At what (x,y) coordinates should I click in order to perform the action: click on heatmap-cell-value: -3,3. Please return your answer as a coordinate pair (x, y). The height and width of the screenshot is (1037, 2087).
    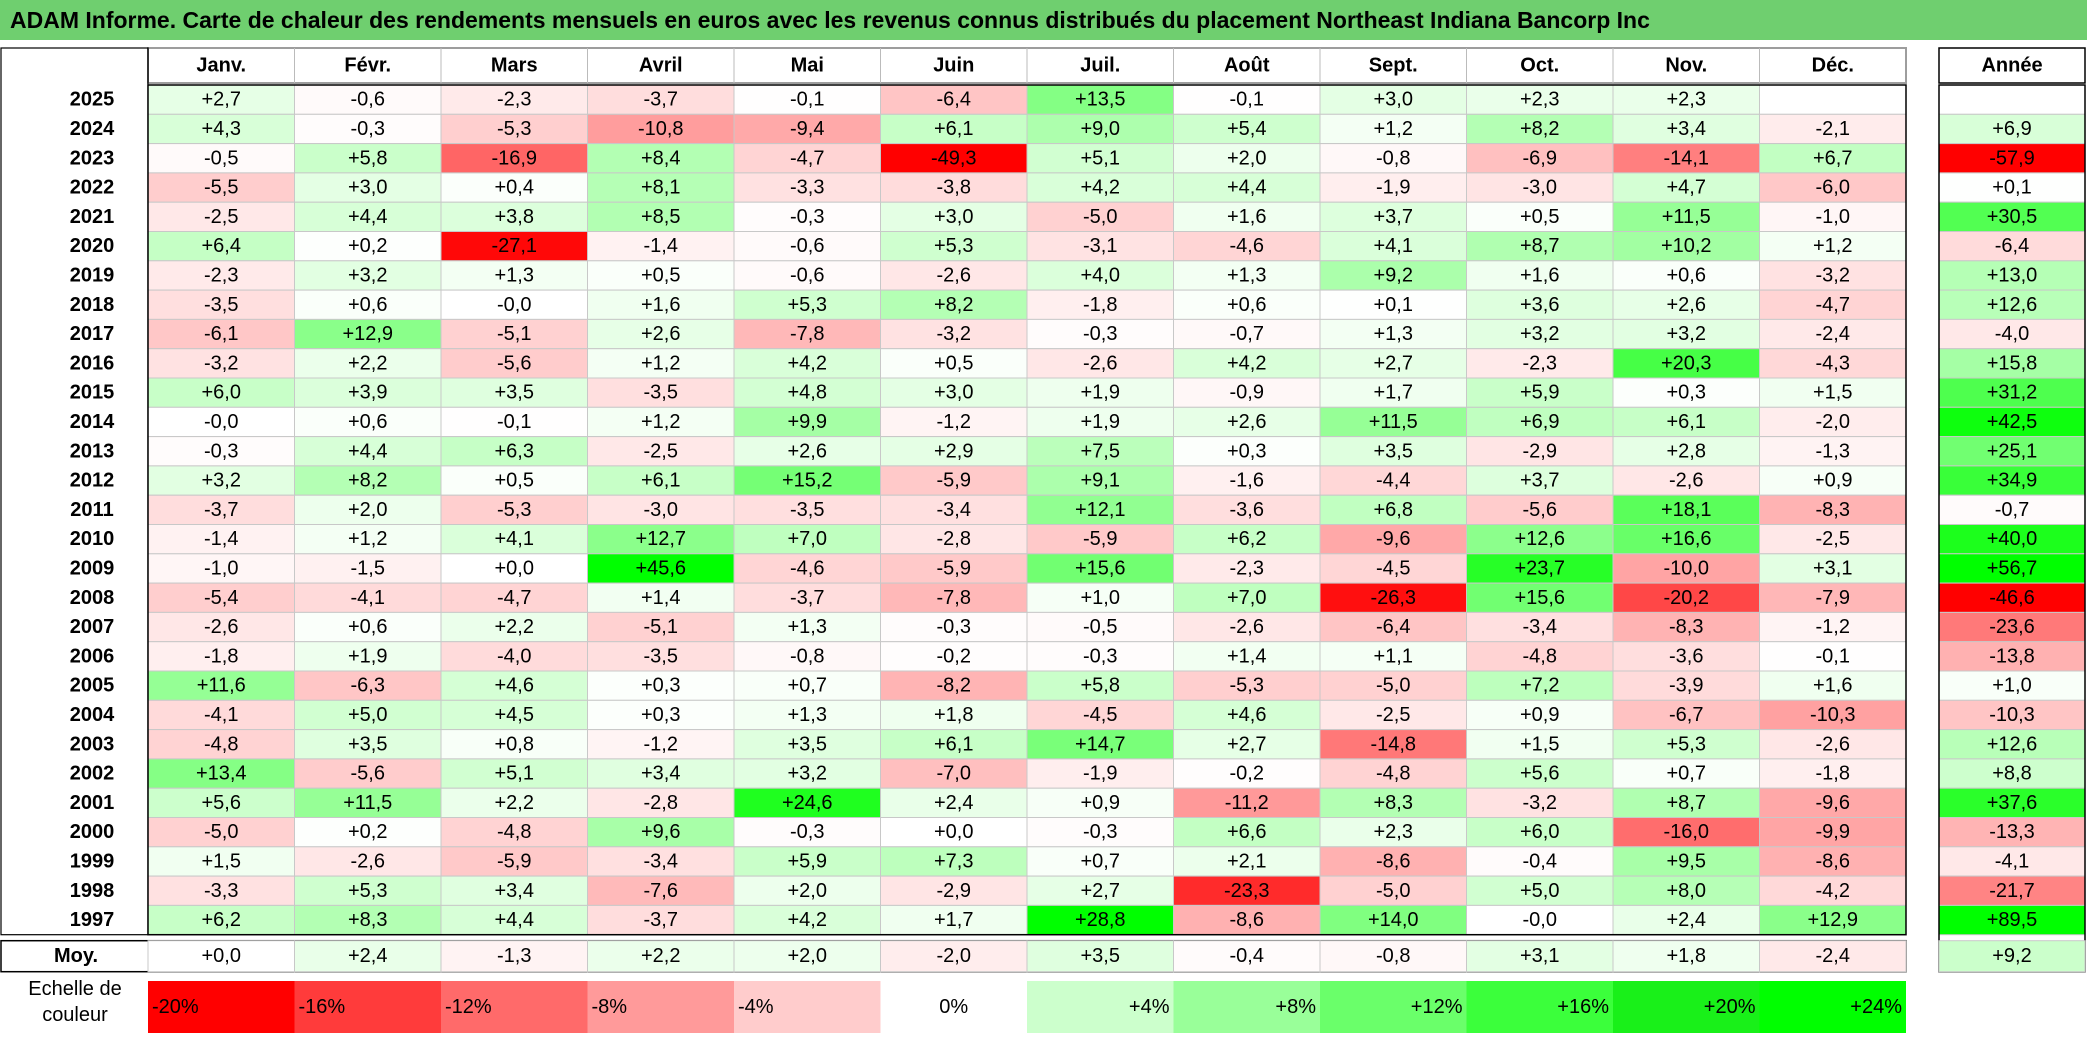
    Looking at the image, I should click on (807, 188).